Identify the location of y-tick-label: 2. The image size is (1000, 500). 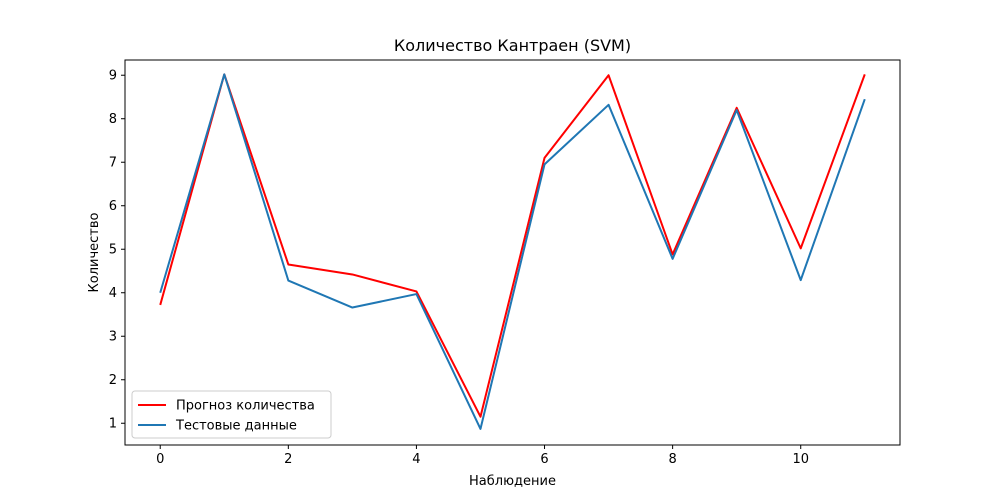
(113, 380).